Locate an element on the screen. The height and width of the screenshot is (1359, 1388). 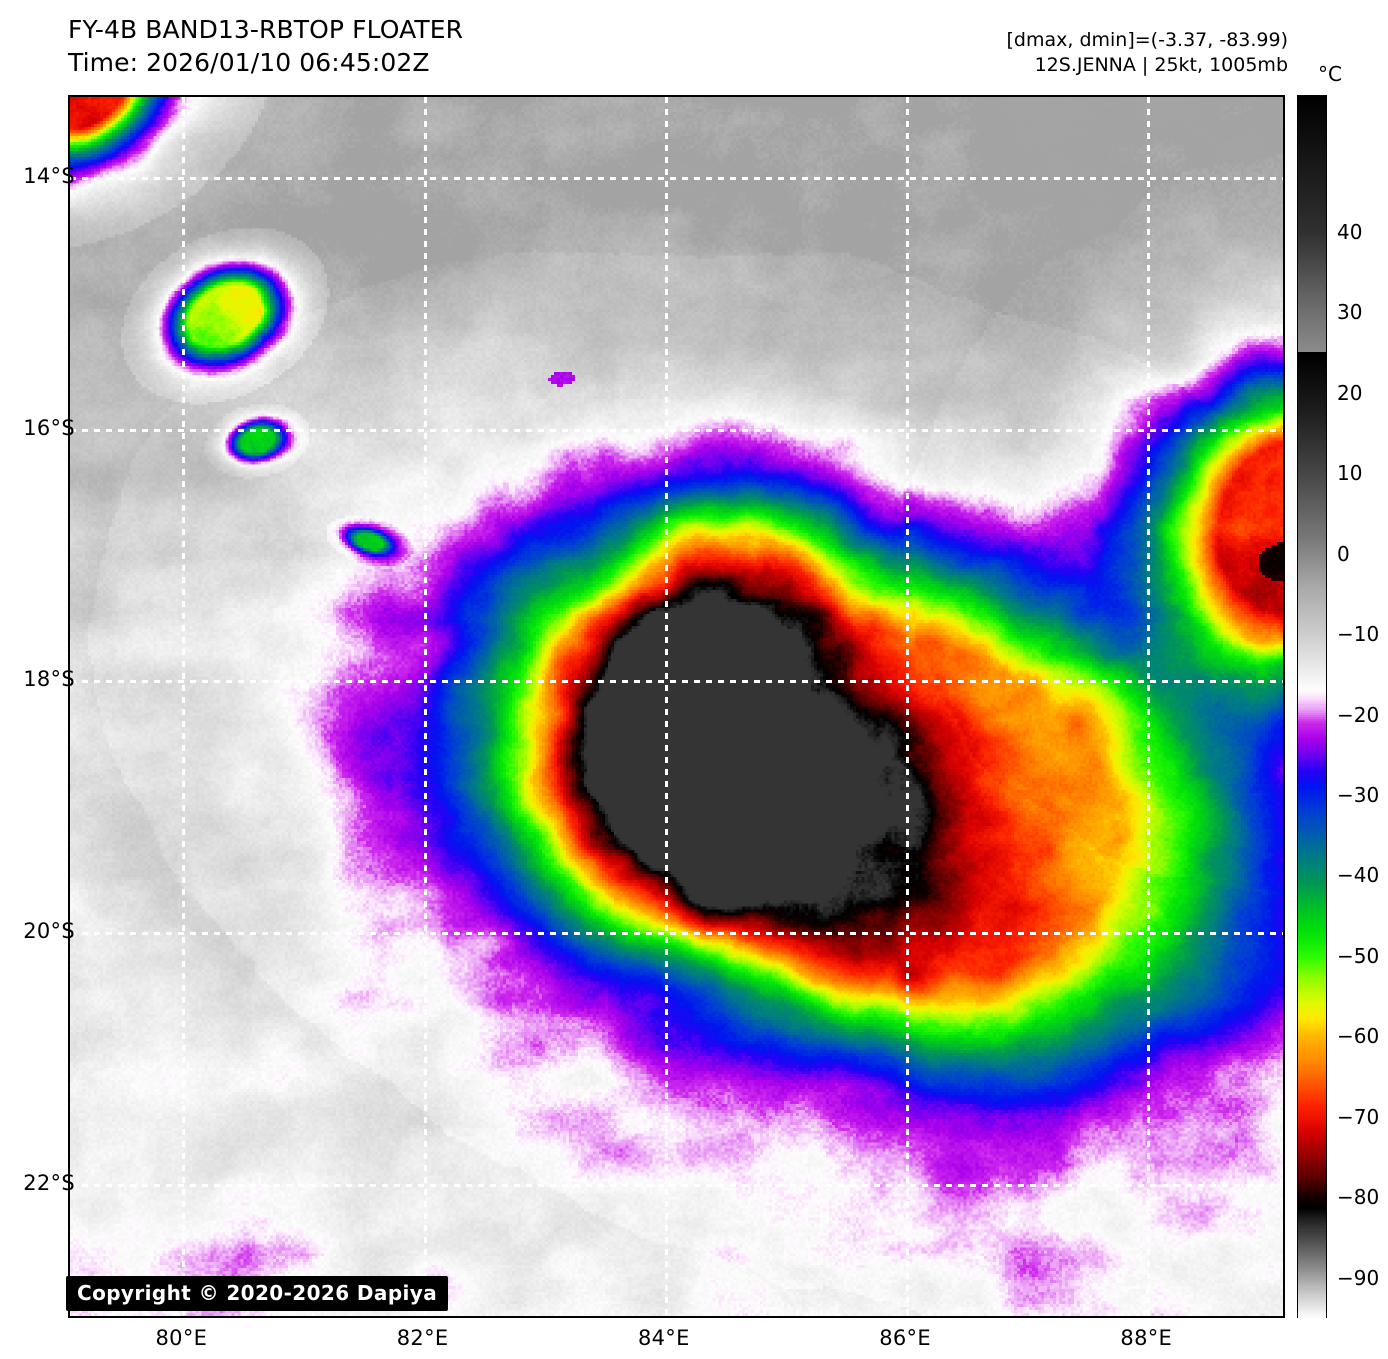
colorbar is located at coordinates (1312, 706).